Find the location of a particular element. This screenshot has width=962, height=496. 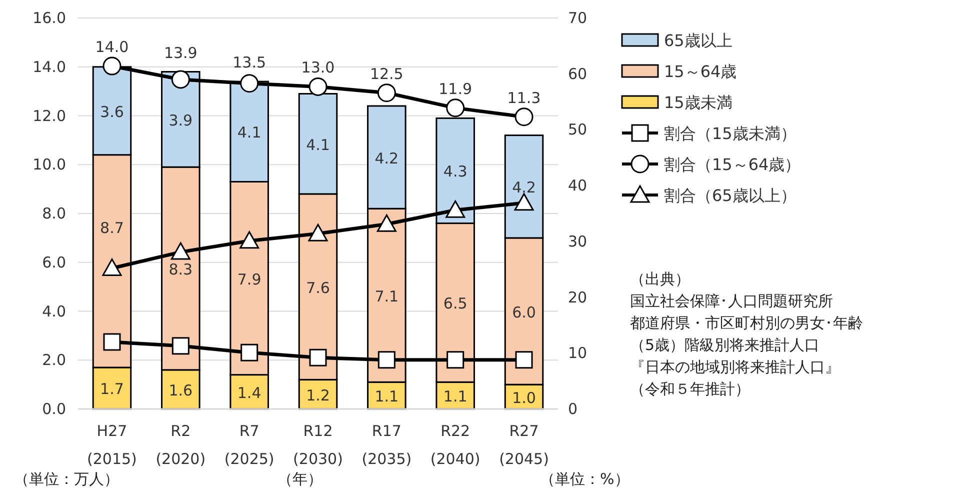

y2-tick-label: 0 is located at coordinates (573, 409).